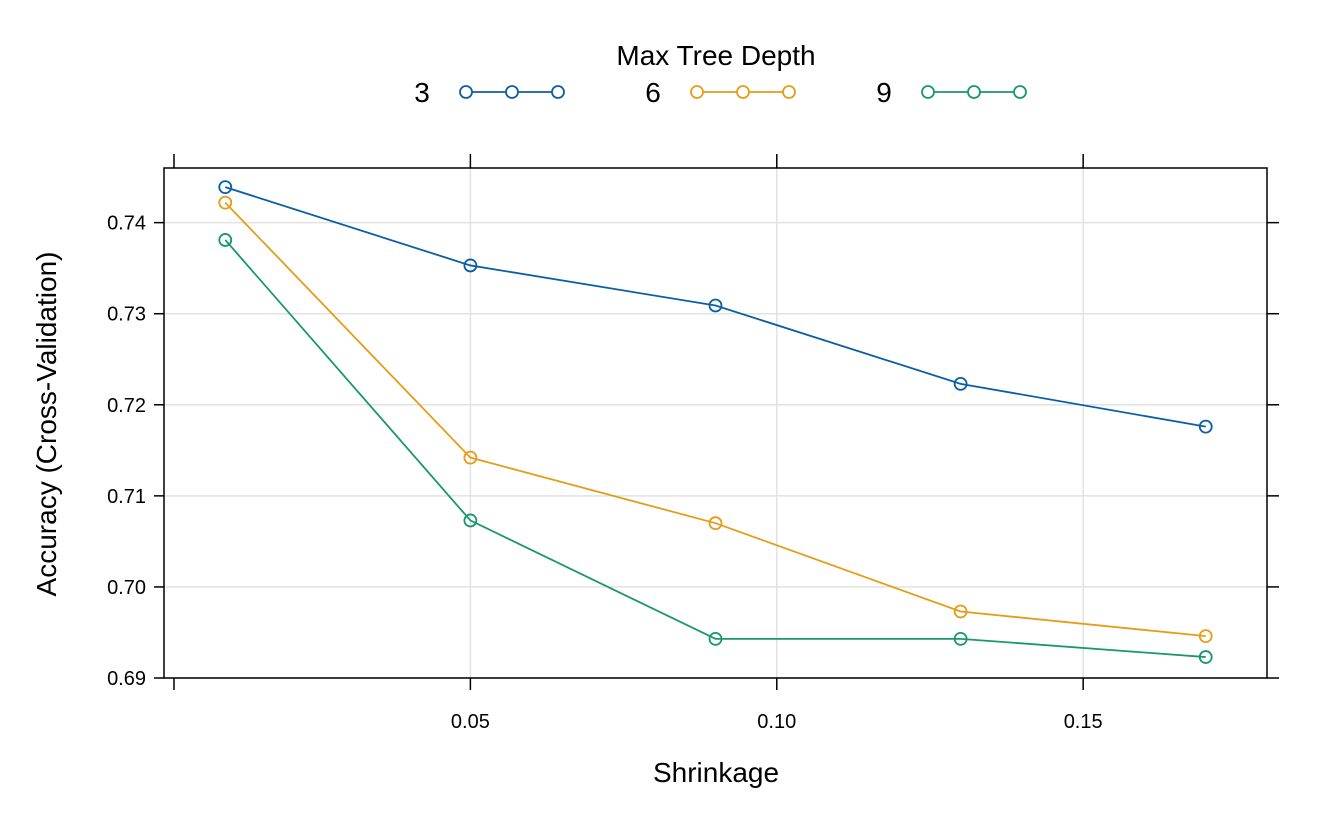 Image resolution: width=1344 pixels, height=835 pixels. I want to click on x-tick-label: 0.05, so click(470, 722).